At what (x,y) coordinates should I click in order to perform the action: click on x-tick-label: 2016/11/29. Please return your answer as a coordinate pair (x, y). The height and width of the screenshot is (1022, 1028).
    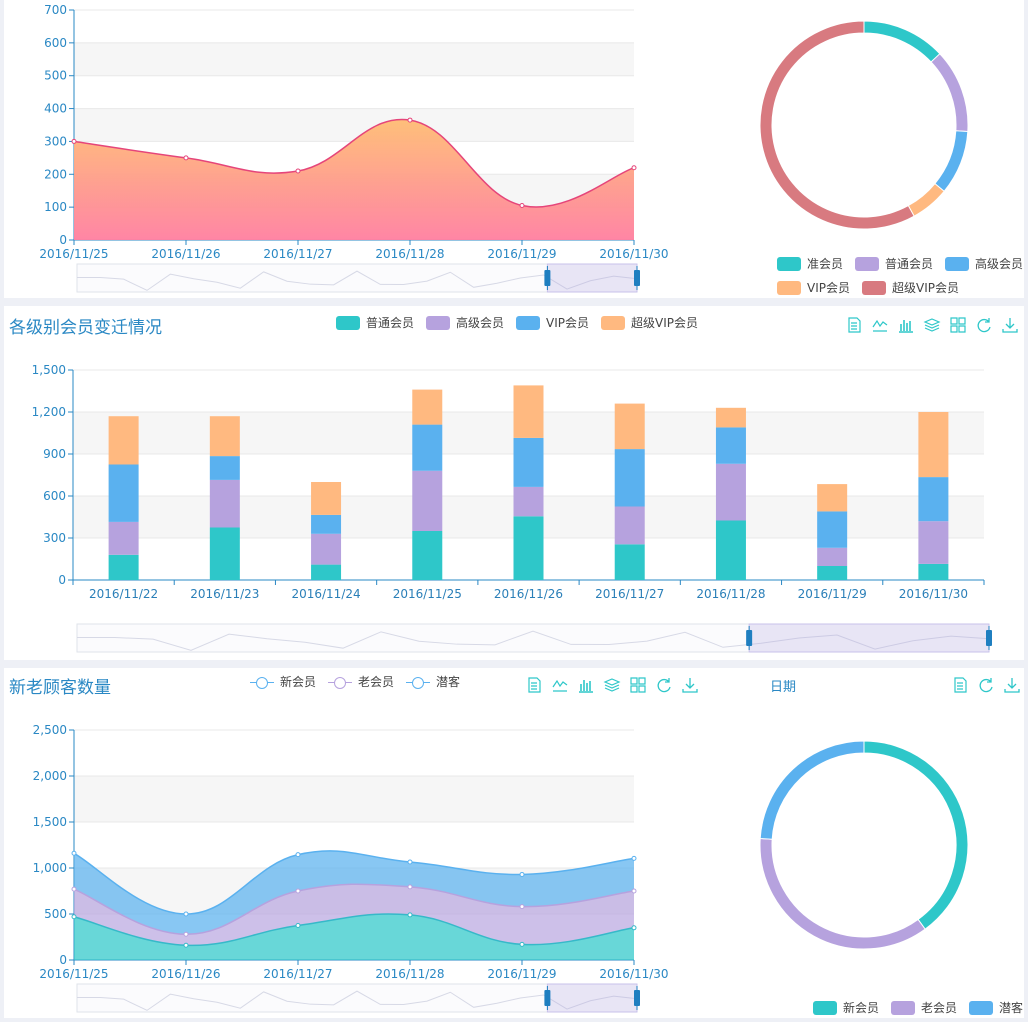
    Looking at the image, I should click on (521, 974).